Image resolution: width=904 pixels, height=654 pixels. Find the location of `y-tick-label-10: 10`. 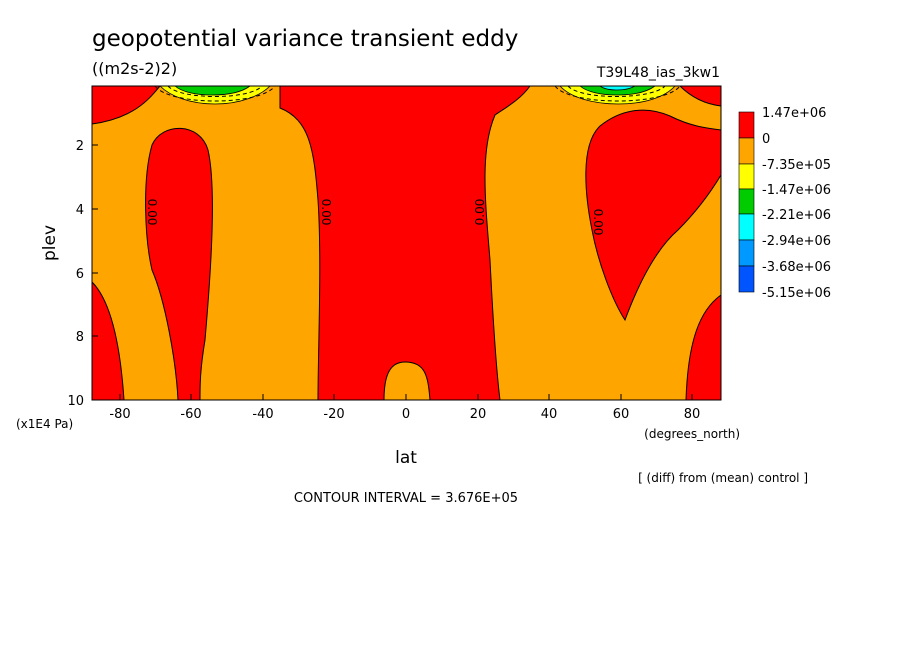

y-tick-label-10: 10 is located at coordinates (75, 401).